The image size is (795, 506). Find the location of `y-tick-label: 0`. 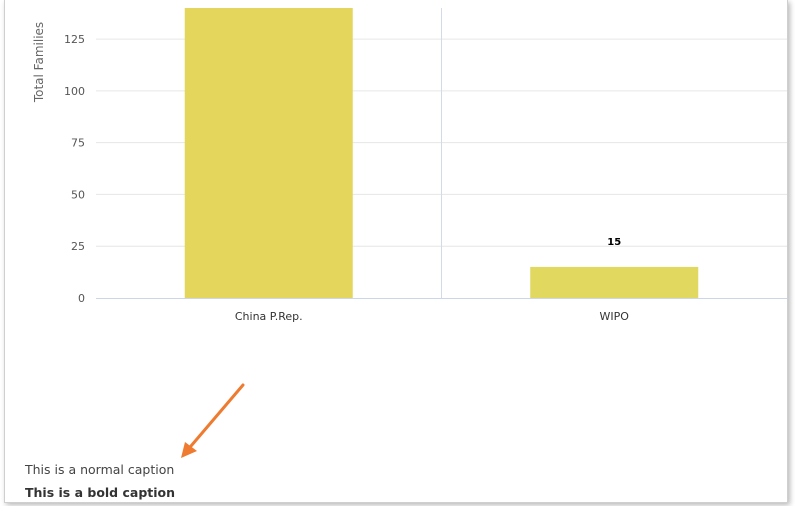

y-tick-label: 0 is located at coordinates (81, 298).